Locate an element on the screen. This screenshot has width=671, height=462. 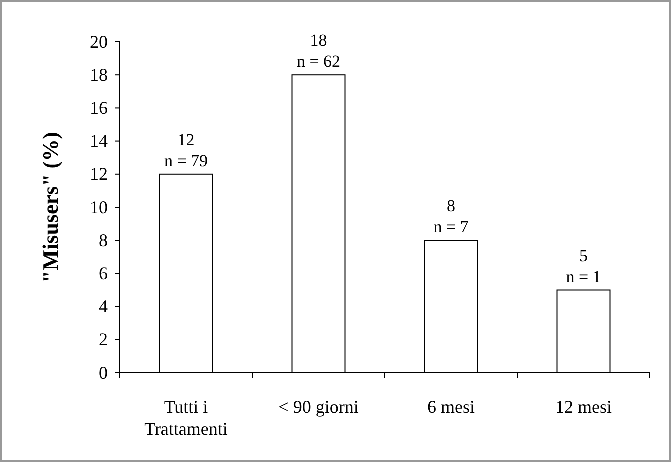
data-label: 18 n = 62 is located at coordinates (318, 51).